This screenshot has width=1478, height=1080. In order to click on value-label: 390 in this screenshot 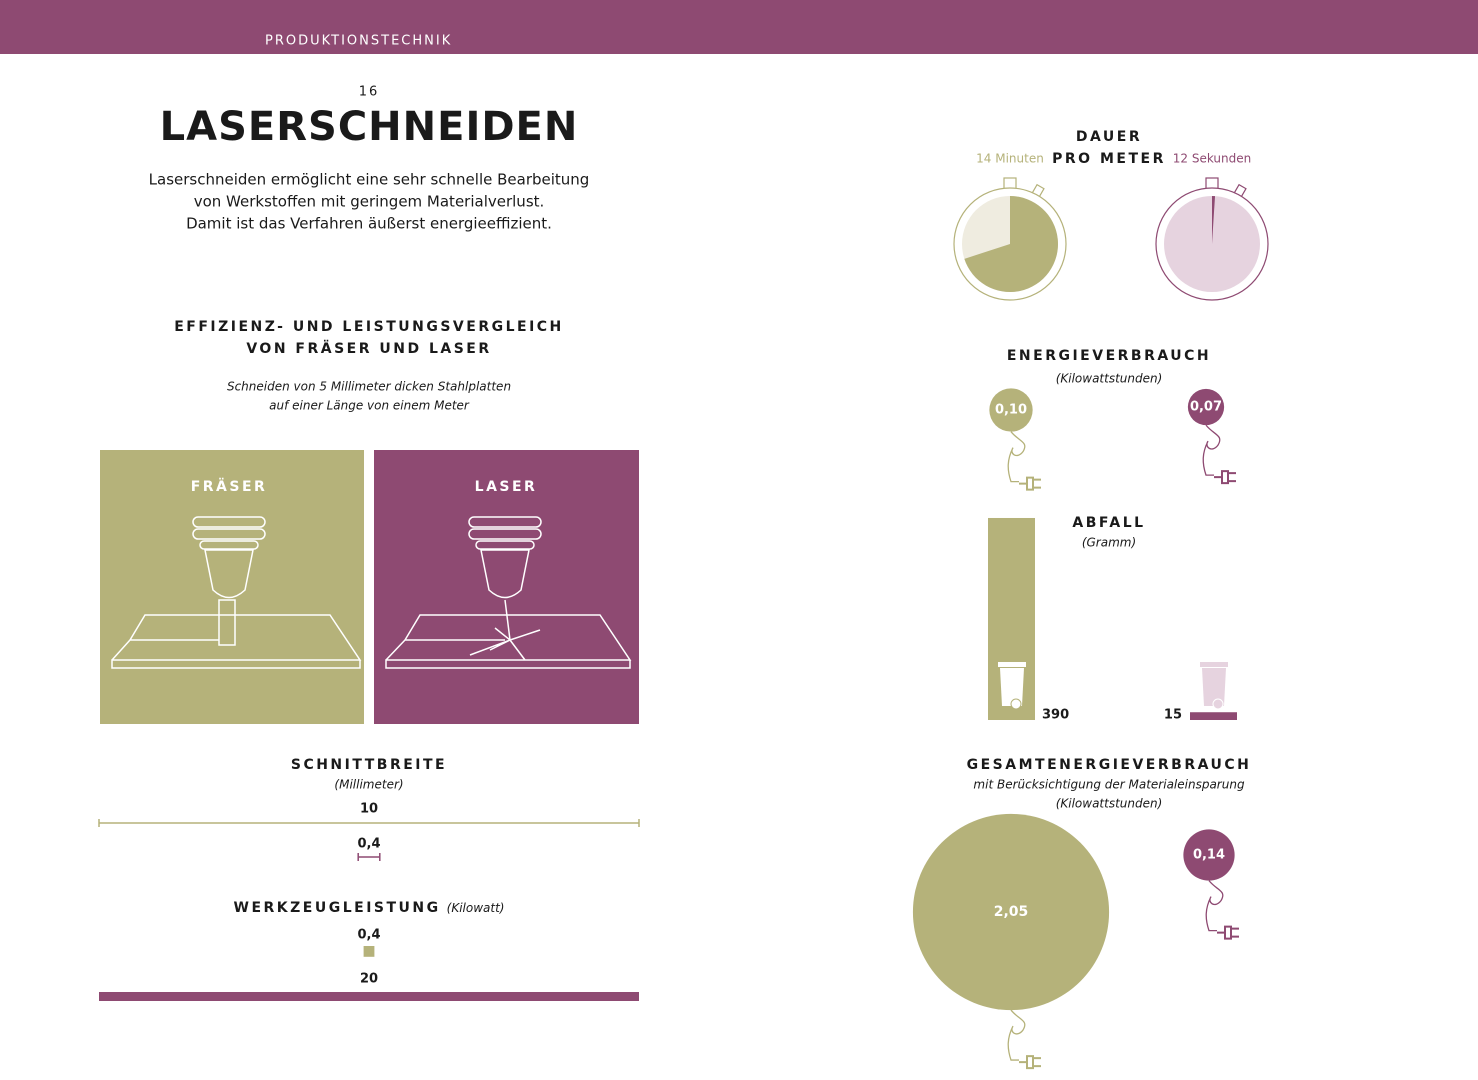, I will do `click(1055, 715)`.